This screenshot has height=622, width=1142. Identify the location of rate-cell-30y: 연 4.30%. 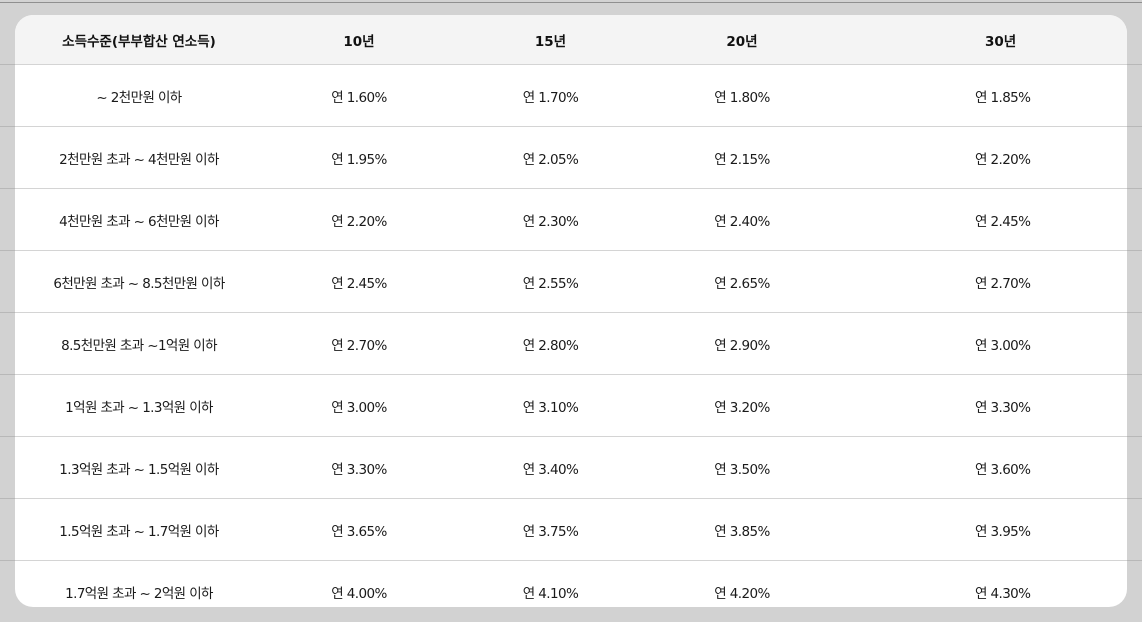
(1003, 593).